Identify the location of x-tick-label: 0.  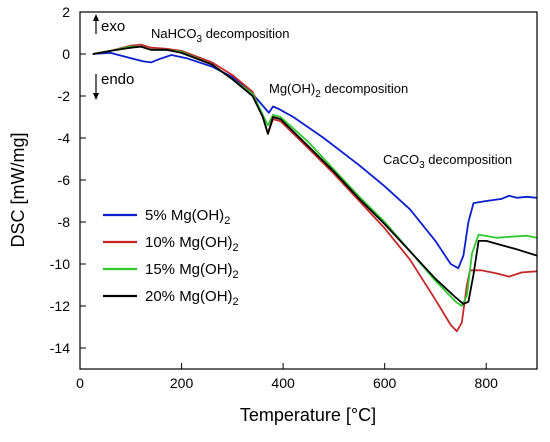
(80, 383).